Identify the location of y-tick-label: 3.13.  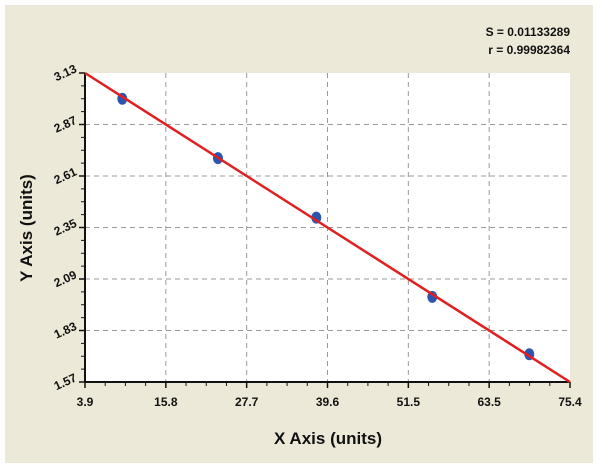
(65, 72).